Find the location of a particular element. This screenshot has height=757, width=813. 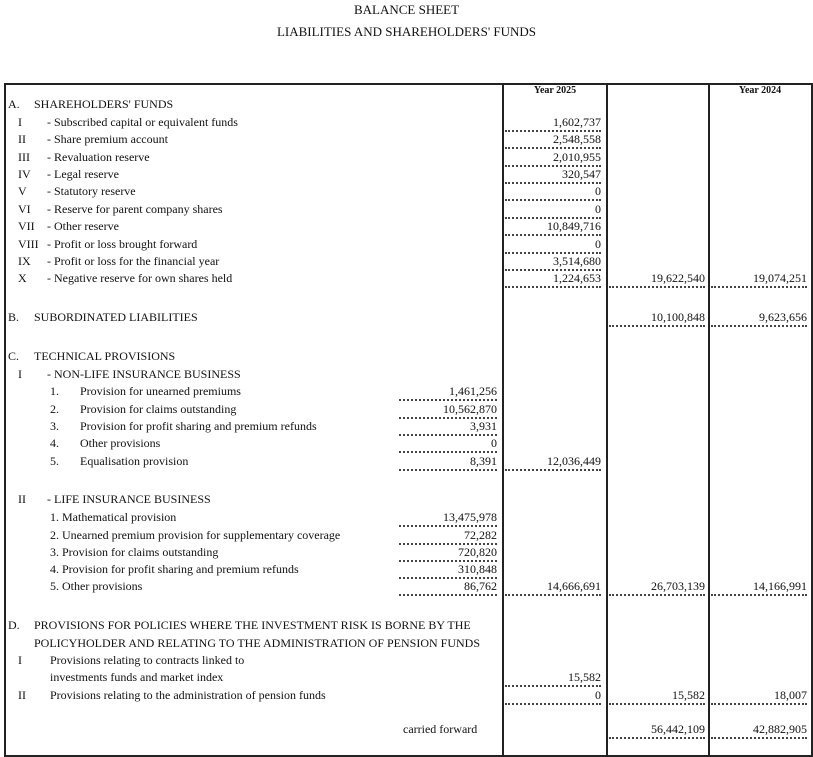

value-2025: 15,582 is located at coordinates (553, 678).